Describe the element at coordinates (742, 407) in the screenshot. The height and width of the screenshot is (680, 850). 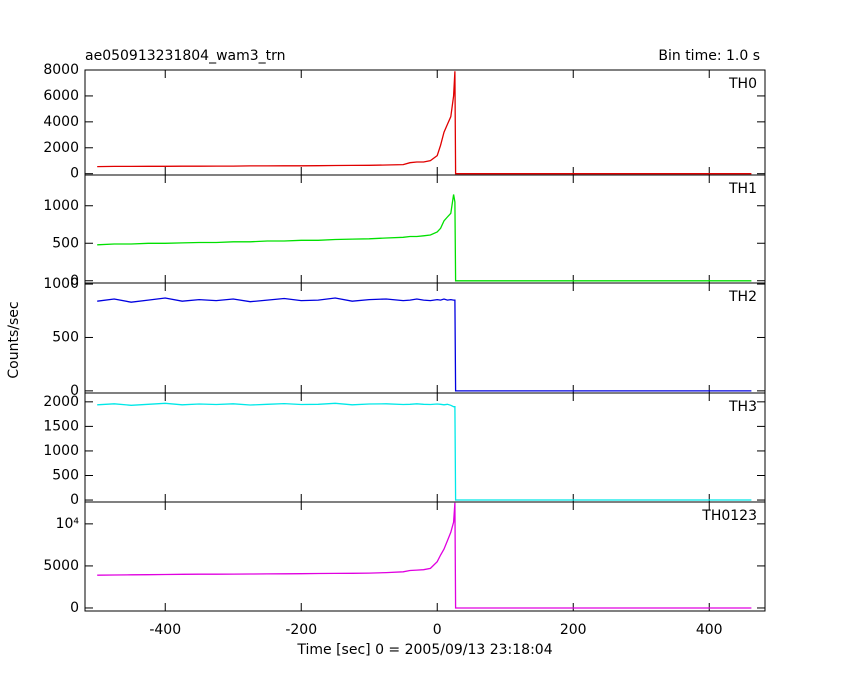
I see `panel-label: TH3` at that location.